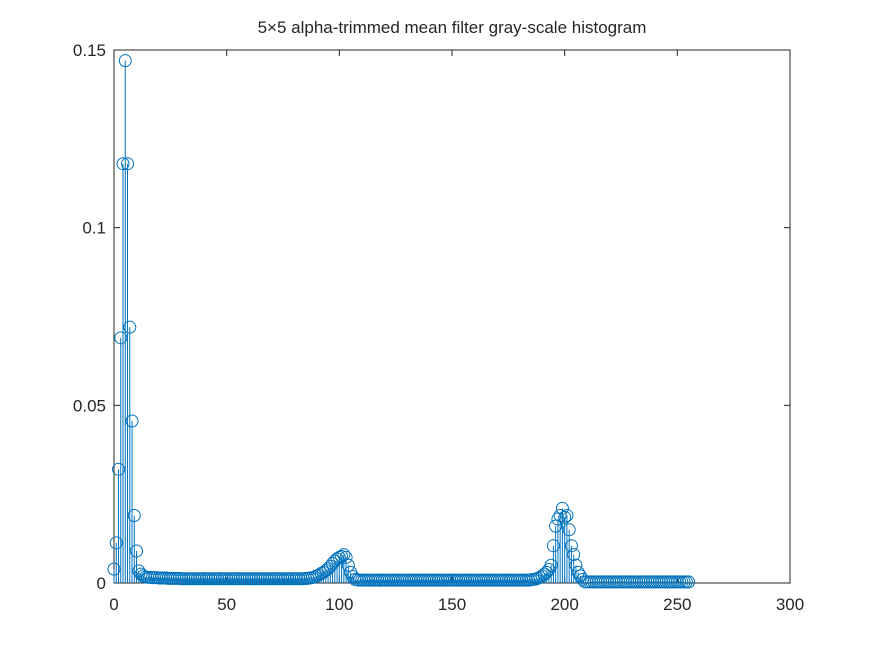 This screenshot has width=875, height=656. What do you see at coordinates (564, 604) in the screenshot?
I see `x-tick-label: 200` at bounding box center [564, 604].